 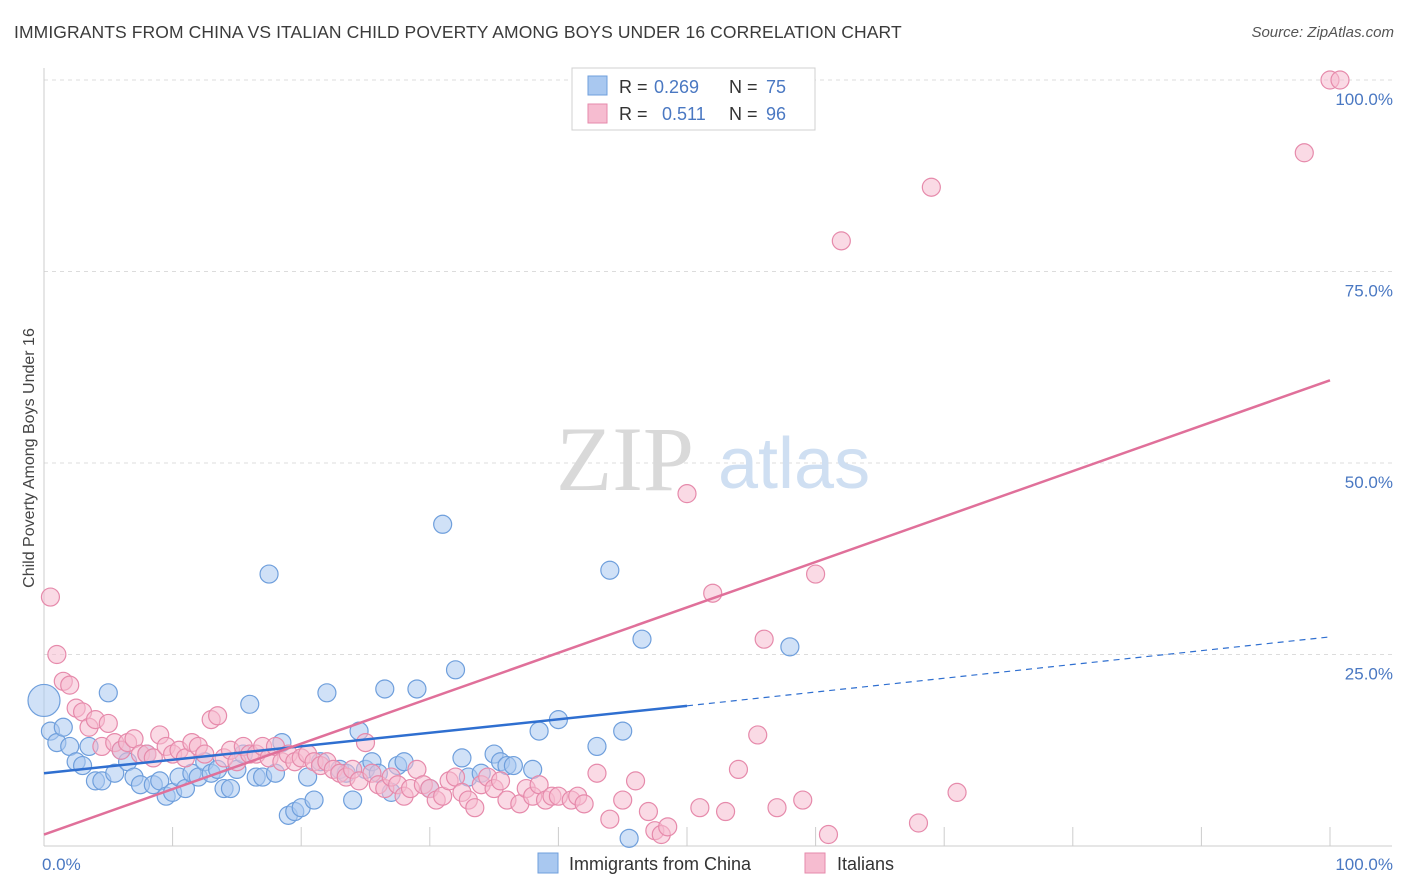 What do you see at coordinates (684, 114) in the screenshot?
I see `legend-r-value-italians: 0.511` at bounding box center [684, 114].